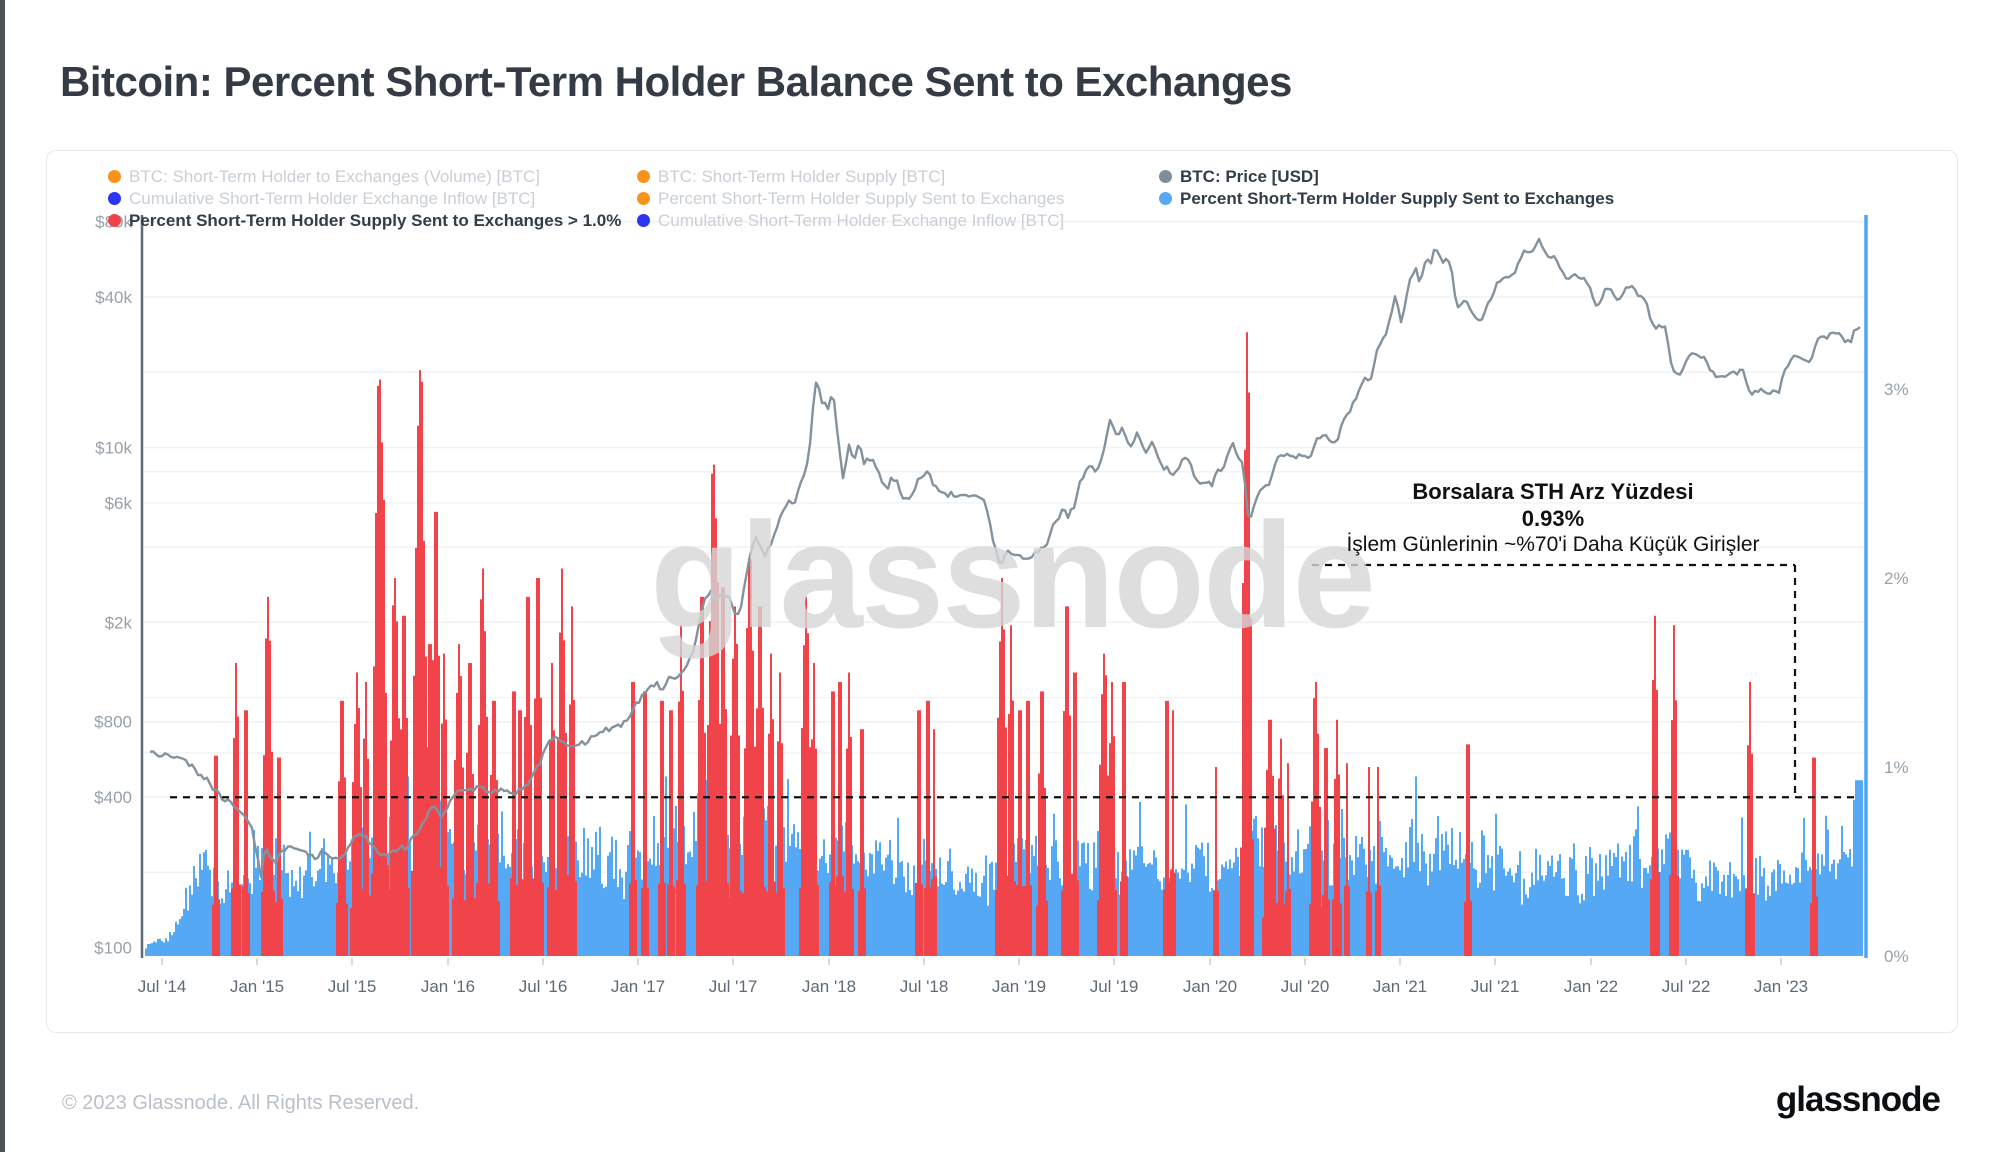  I want to click on legend-dot-icon, so click(643, 176).